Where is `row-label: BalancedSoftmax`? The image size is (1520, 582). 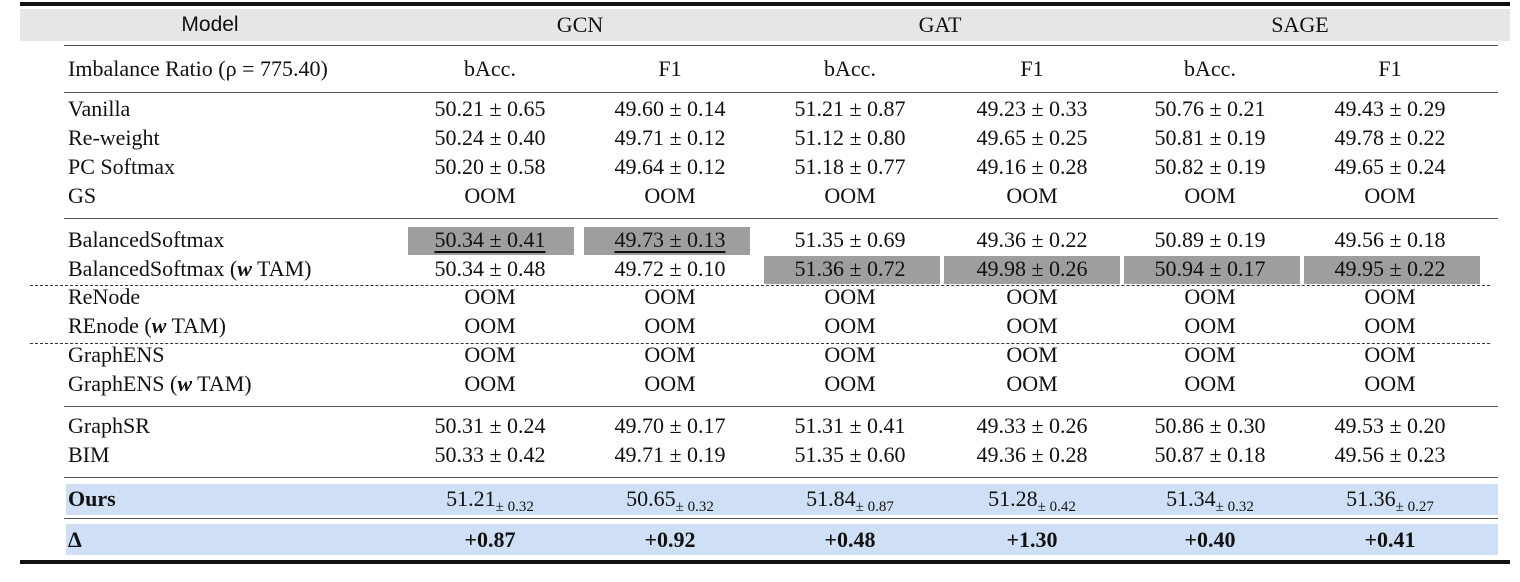
row-label: BalancedSoftmax is located at coordinates (146, 239).